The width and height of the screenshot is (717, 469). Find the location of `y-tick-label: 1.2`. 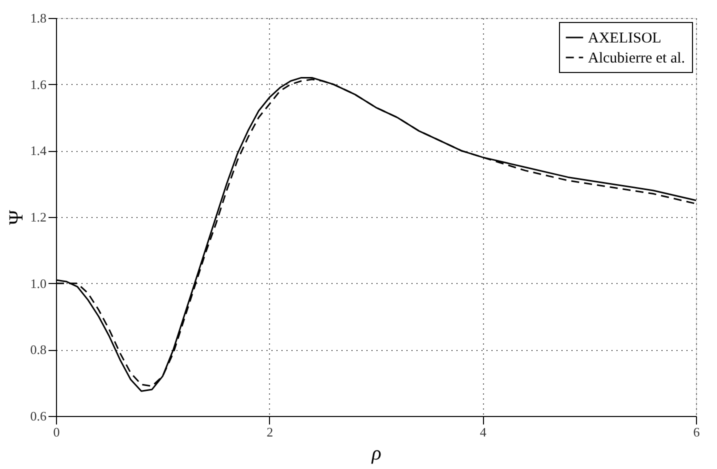

y-tick-label: 1.2 is located at coordinates (38, 217).